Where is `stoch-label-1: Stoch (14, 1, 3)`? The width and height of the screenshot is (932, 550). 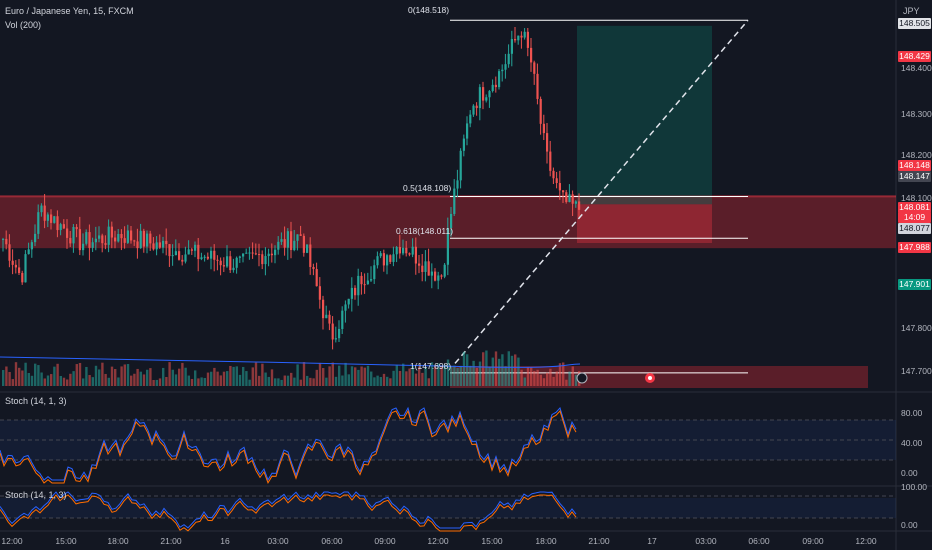 stoch-label-1: Stoch (14, 1, 3) is located at coordinates (36, 401).